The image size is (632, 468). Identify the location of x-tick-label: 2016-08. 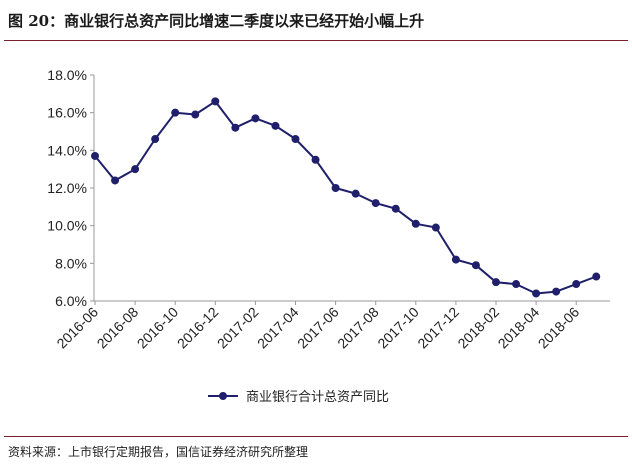
(118, 328).